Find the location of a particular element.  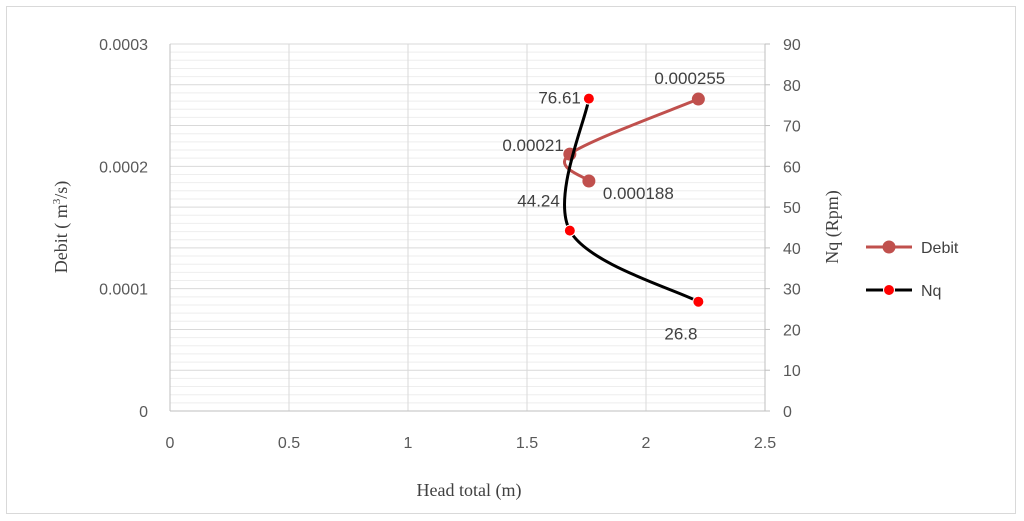

y-right-tick-label: 80 is located at coordinates (792, 86).